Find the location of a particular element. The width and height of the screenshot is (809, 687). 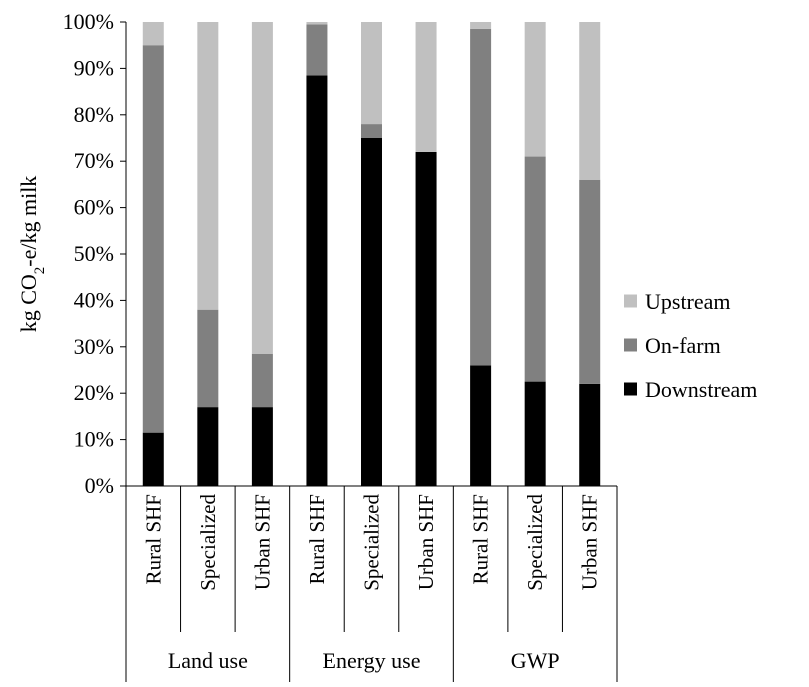

y-axis-title: kg CO2-e/kg milk is located at coordinates (32, 254).